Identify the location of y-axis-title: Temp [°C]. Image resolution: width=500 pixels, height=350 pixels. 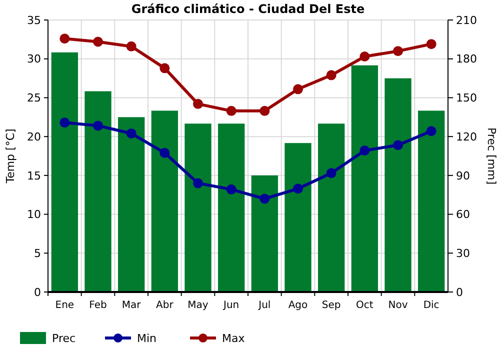
(10, 156).